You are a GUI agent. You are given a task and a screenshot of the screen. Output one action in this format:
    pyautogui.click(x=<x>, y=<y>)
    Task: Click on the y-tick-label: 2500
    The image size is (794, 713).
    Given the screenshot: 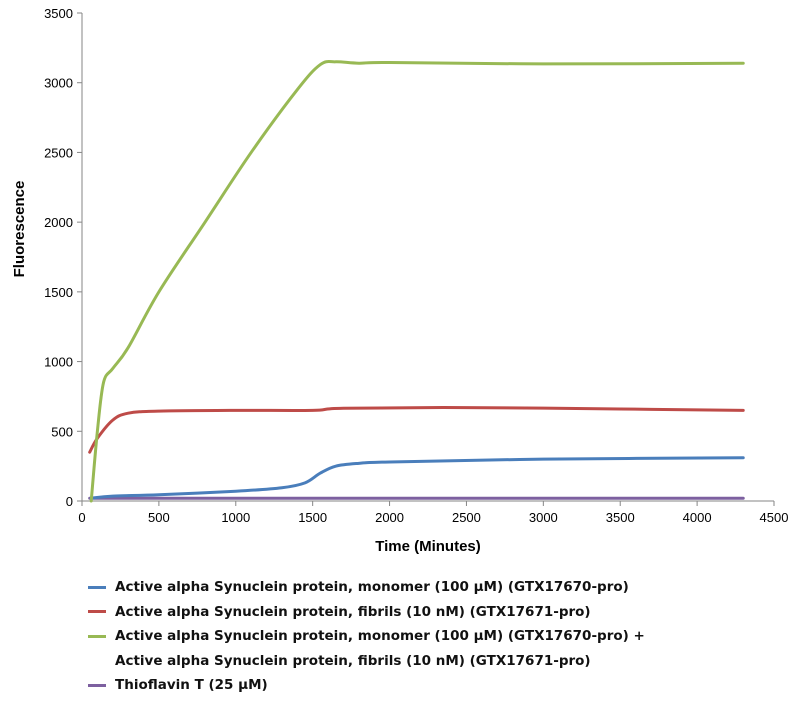 What is the action you would take?
    pyautogui.click(x=58, y=152)
    